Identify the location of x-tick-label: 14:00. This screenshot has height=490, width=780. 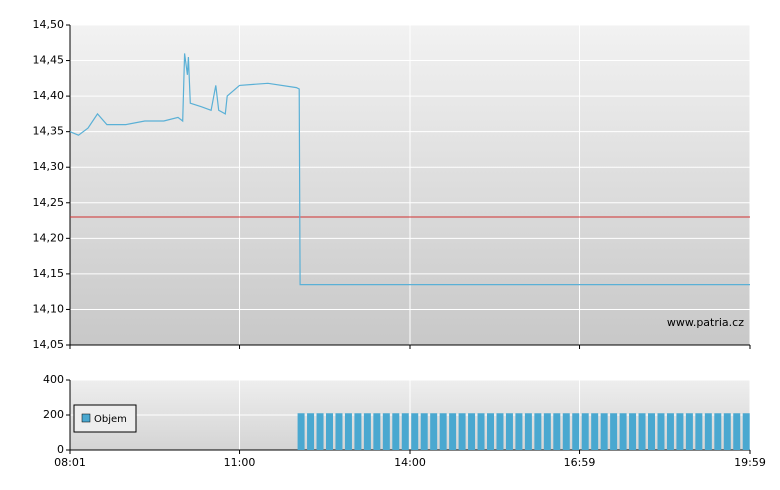
(410, 462).